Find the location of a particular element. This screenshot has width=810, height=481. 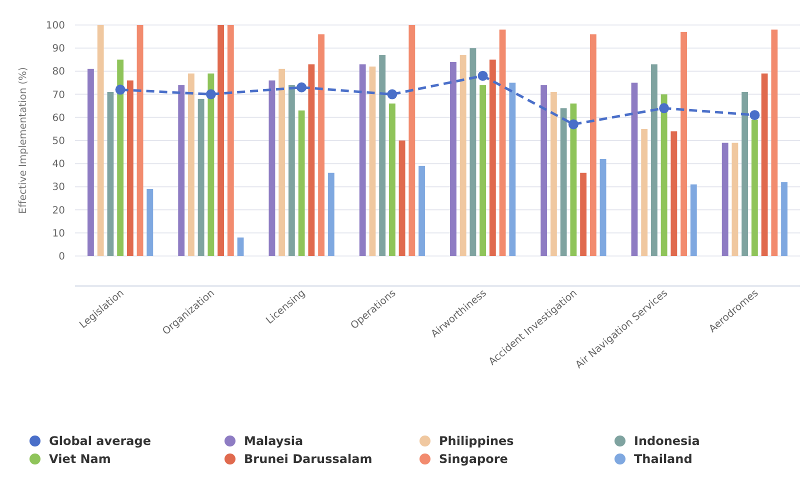

legend-label: Viet Nam is located at coordinates (80, 459).